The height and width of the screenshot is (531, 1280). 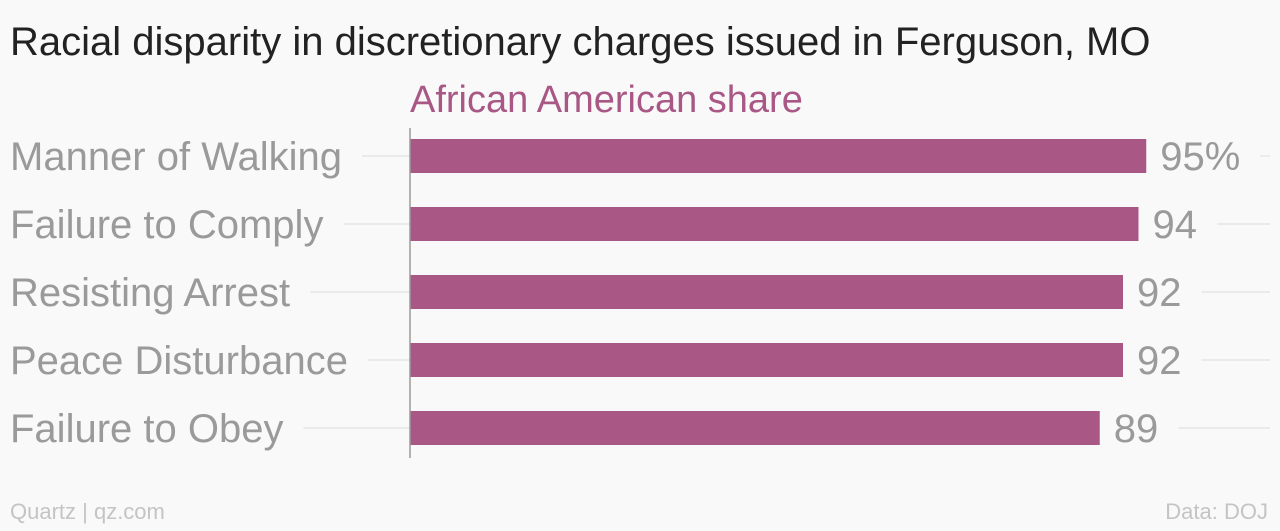 I want to click on category-label: Failure to Obey, so click(x=146, y=429).